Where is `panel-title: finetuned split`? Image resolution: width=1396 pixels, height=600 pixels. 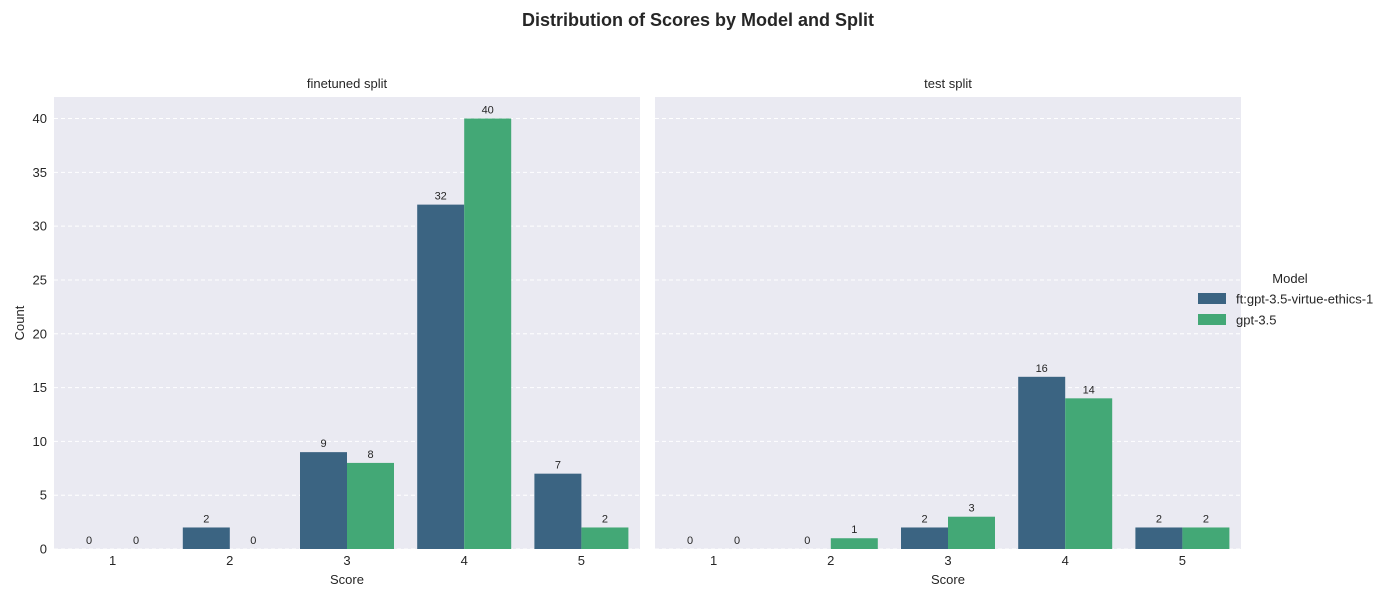
panel-title: finetuned split is located at coordinates (347, 83).